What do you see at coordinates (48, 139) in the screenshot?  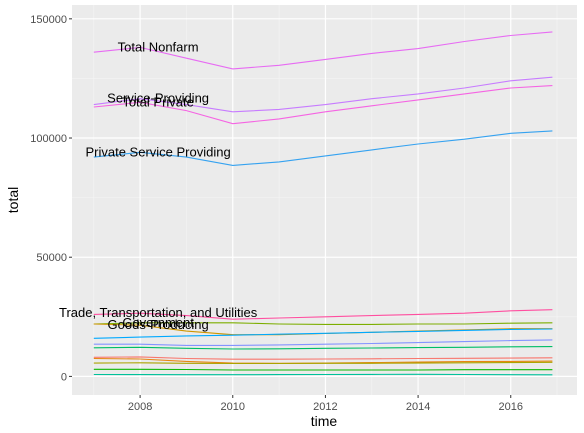 I see `y-tick-label: 100000` at bounding box center [48, 139].